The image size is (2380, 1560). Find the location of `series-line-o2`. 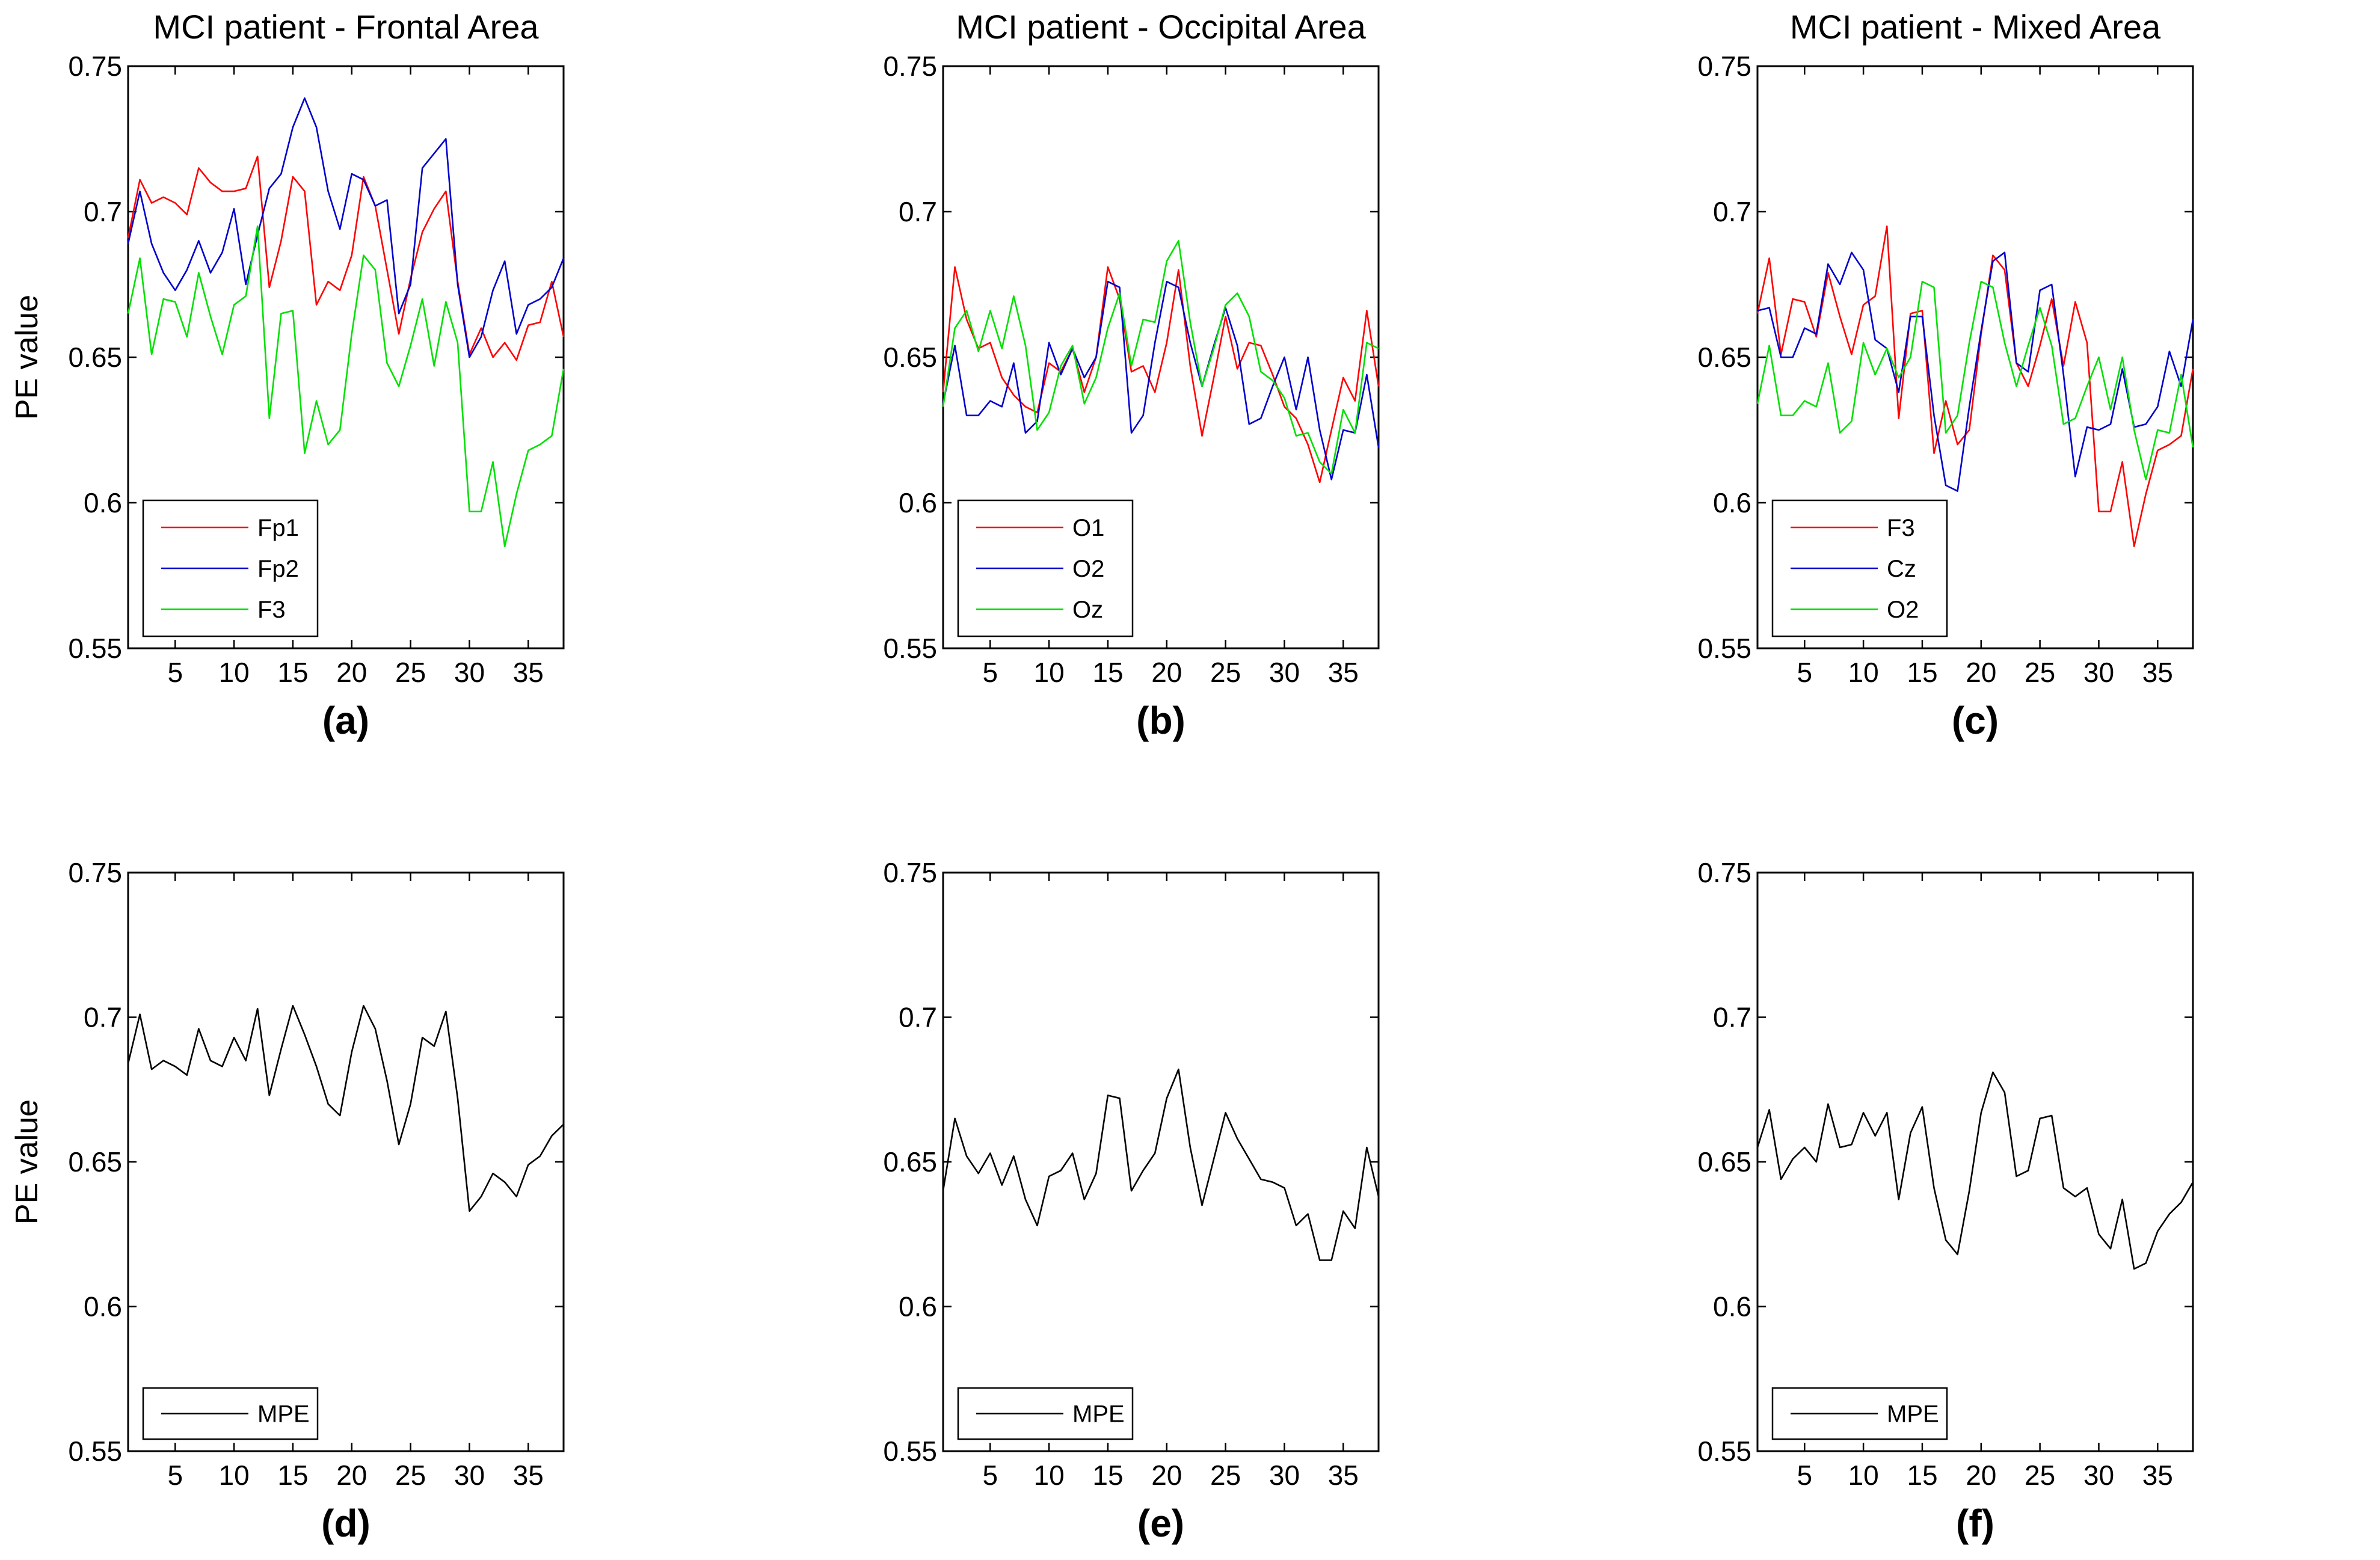

series-line-o2 is located at coordinates (1161, 380).